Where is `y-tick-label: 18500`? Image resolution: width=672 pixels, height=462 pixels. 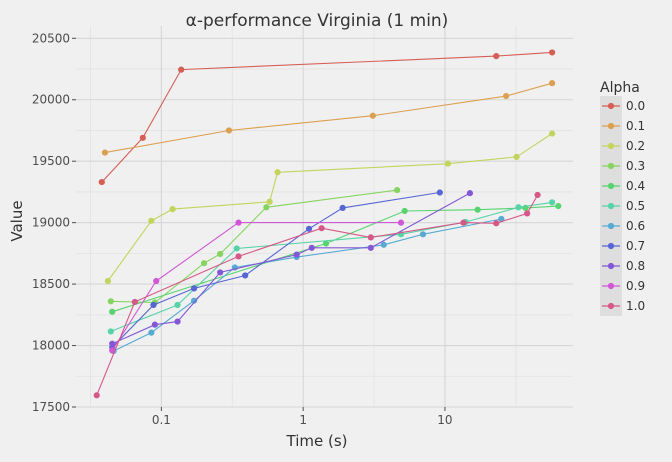 y-tick-label: 18500 is located at coordinates (51, 284).